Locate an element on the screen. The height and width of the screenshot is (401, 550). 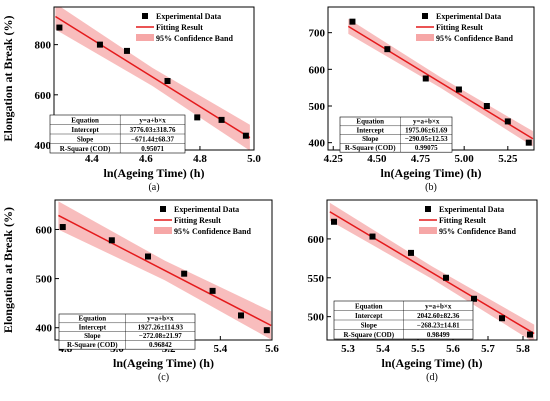
x-tick-label: 5.4 is located at coordinates (220, 349).